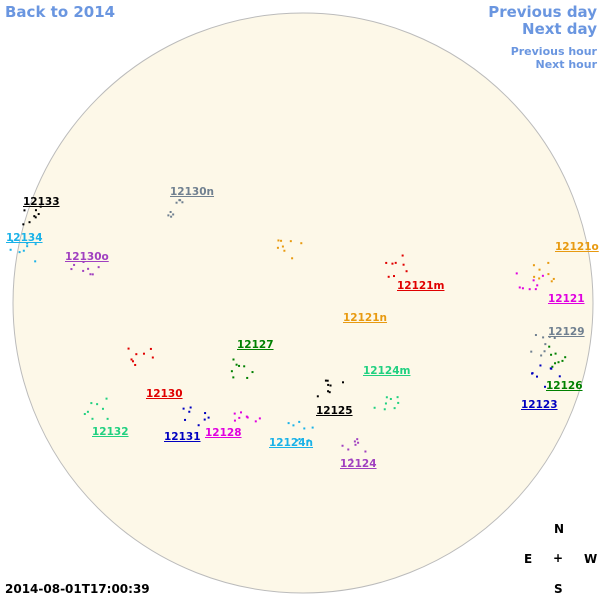  Describe the element at coordinates (559, 29) in the screenshot. I see `next-day-link: Next day` at that location.